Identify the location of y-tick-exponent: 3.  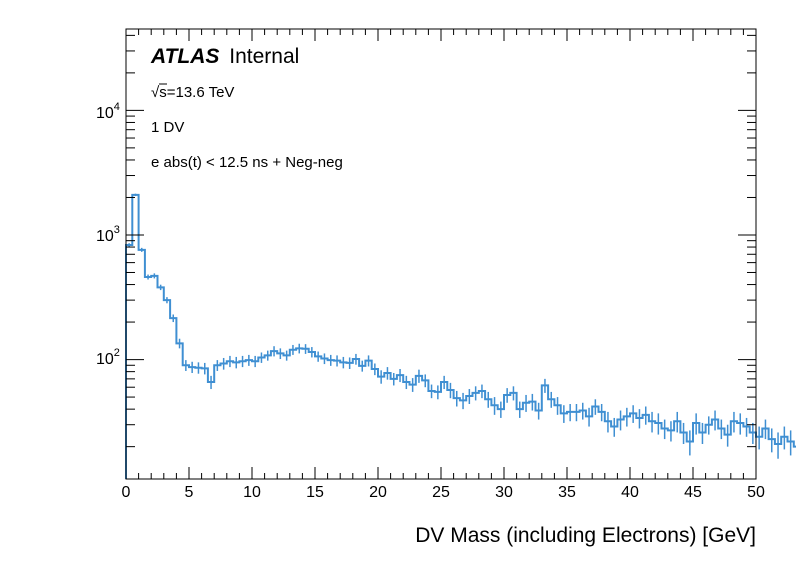
(117, 230).